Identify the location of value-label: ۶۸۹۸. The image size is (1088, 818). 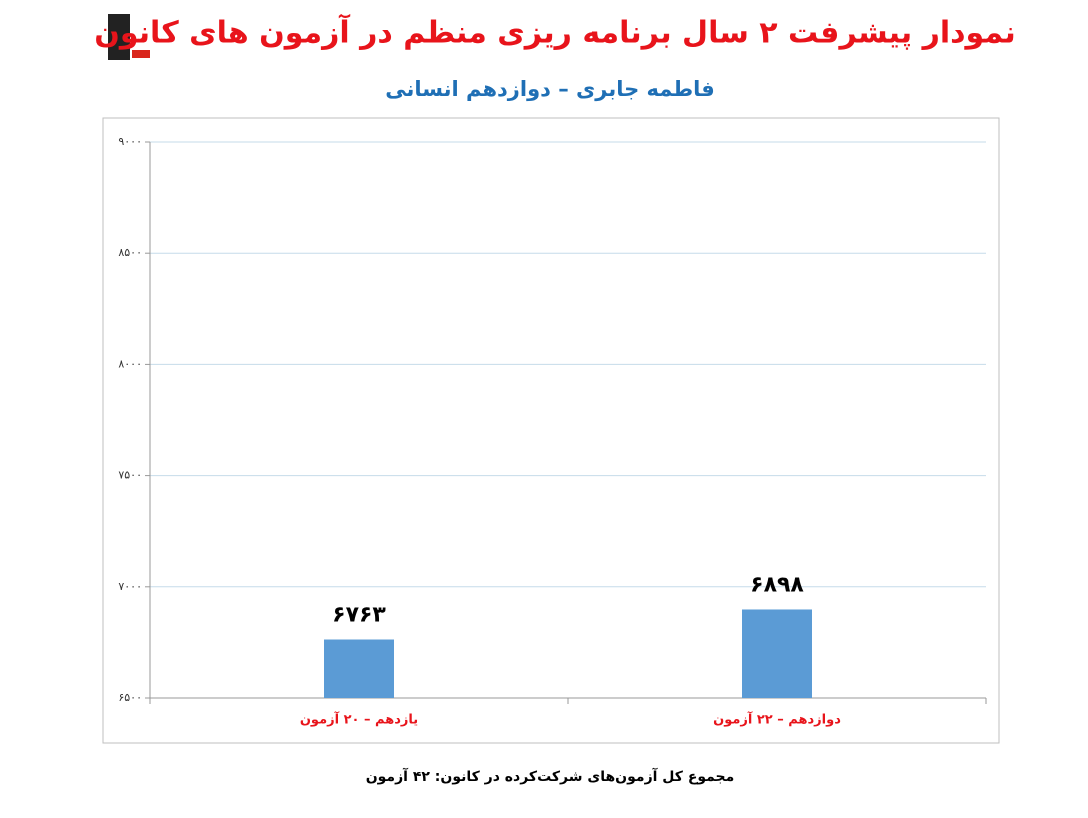
(777, 584).